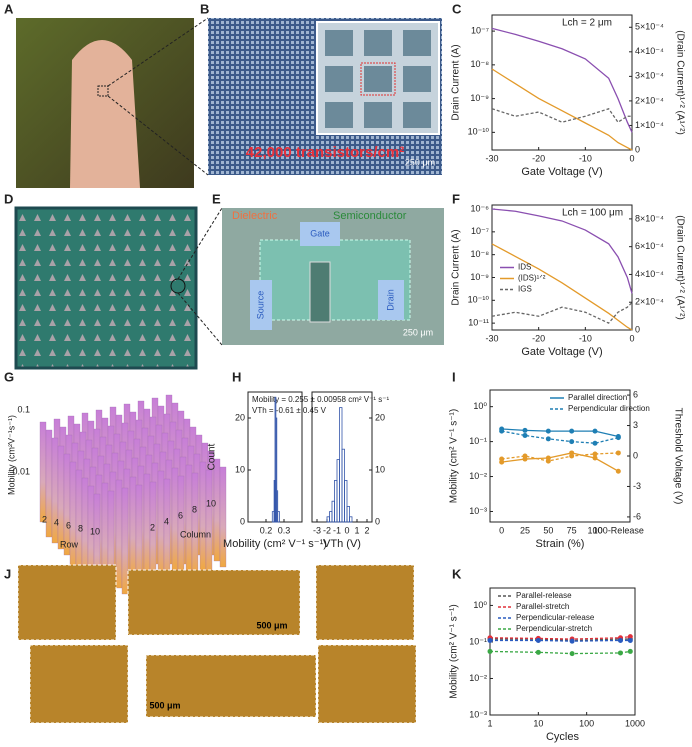 The height and width of the screenshot is (747, 692). What do you see at coordinates (236, 376) in the screenshot?
I see `panel-label: H` at bounding box center [236, 376].